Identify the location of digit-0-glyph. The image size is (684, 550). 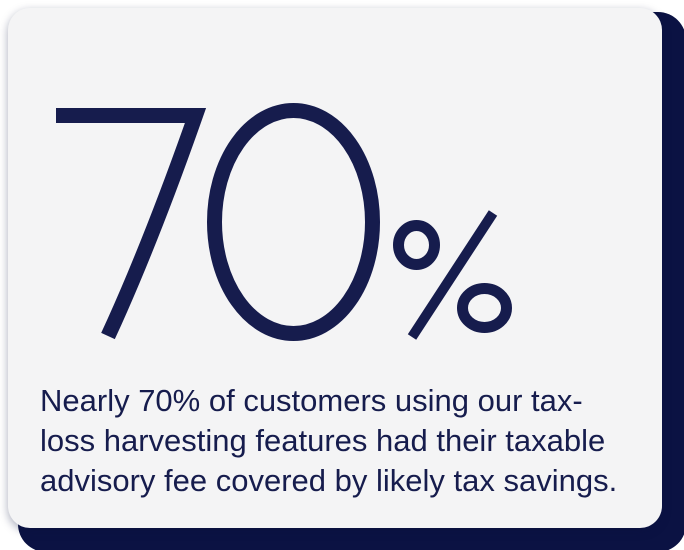
(293, 222).